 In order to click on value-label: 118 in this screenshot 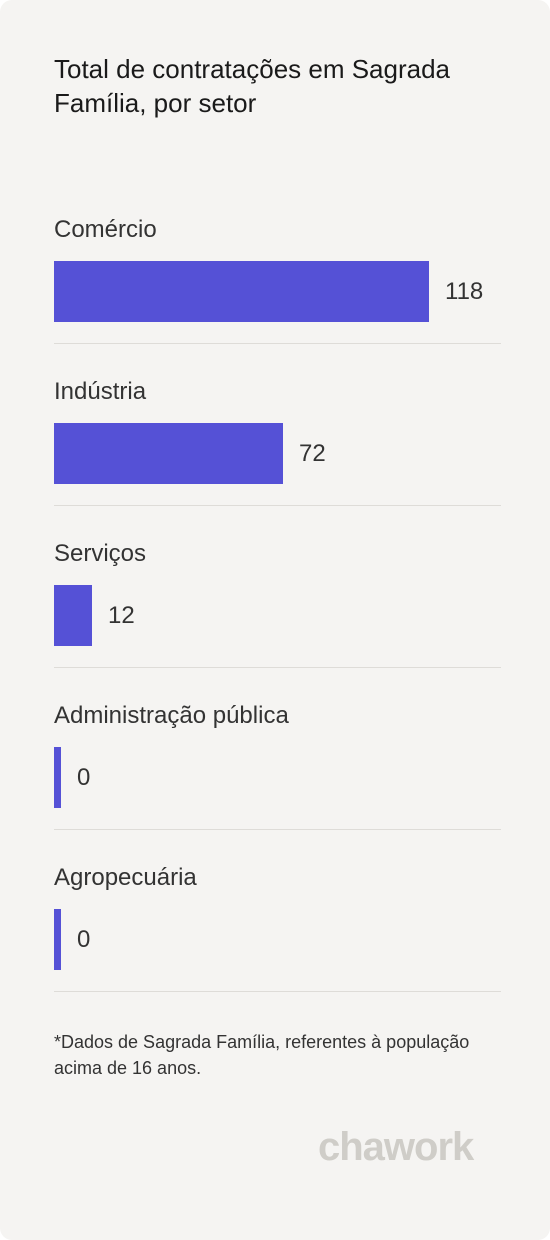, I will do `click(464, 291)`.